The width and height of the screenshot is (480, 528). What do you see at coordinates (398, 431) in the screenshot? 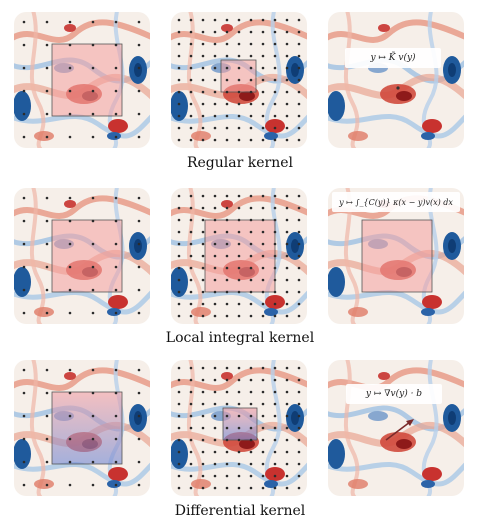
I see `gradient-arrow` at bounding box center [398, 431].